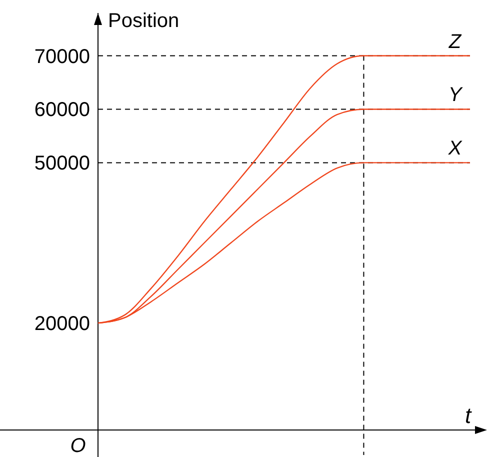 This screenshot has width=489, height=457. What do you see at coordinates (468, 415) in the screenshot?
I see `x-axis-title: t` at bounding box center [468, 415].